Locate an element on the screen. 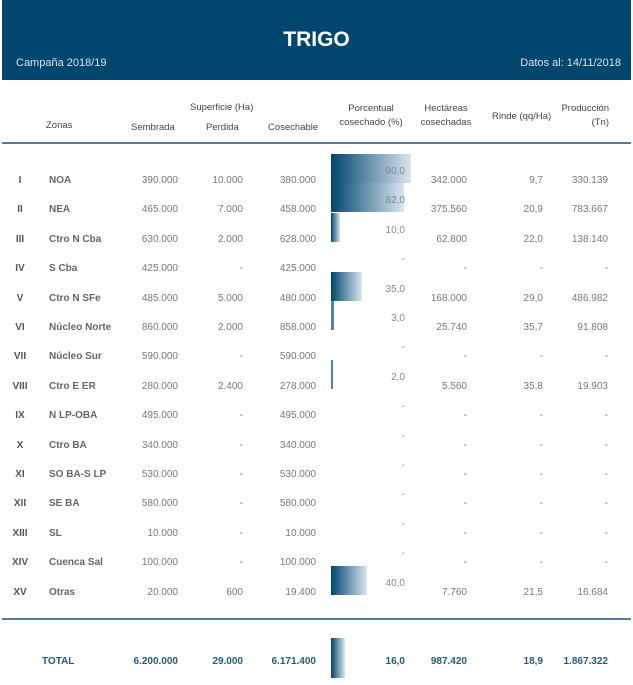 The height and width of the screenshot is (685, 633). col-hectareas: Hectáreas cosechadas is located at coordinates (446, 116).